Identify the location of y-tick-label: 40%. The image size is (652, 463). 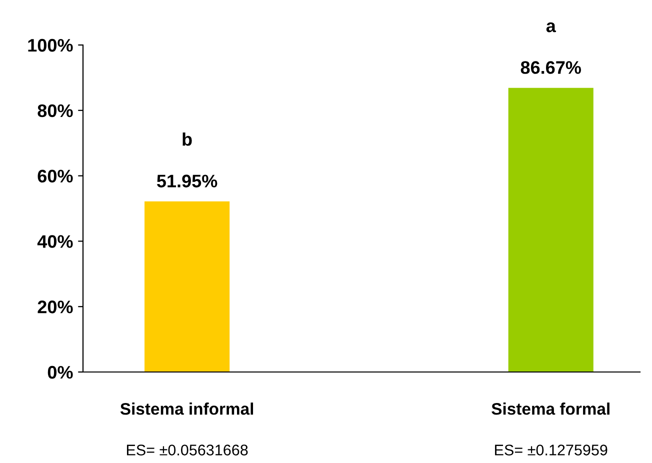
(55, 241).